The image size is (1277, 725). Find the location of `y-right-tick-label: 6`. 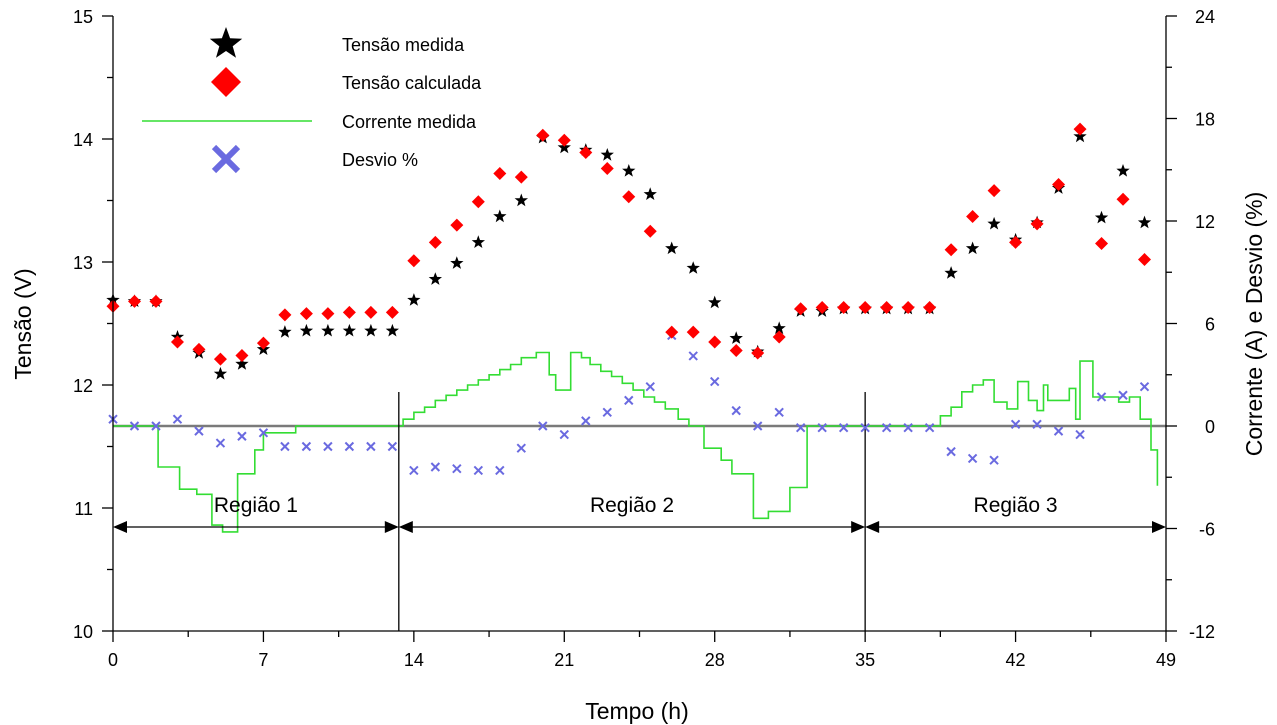

y-right-tick-label: 6 is located at coordinates (1210, 325).